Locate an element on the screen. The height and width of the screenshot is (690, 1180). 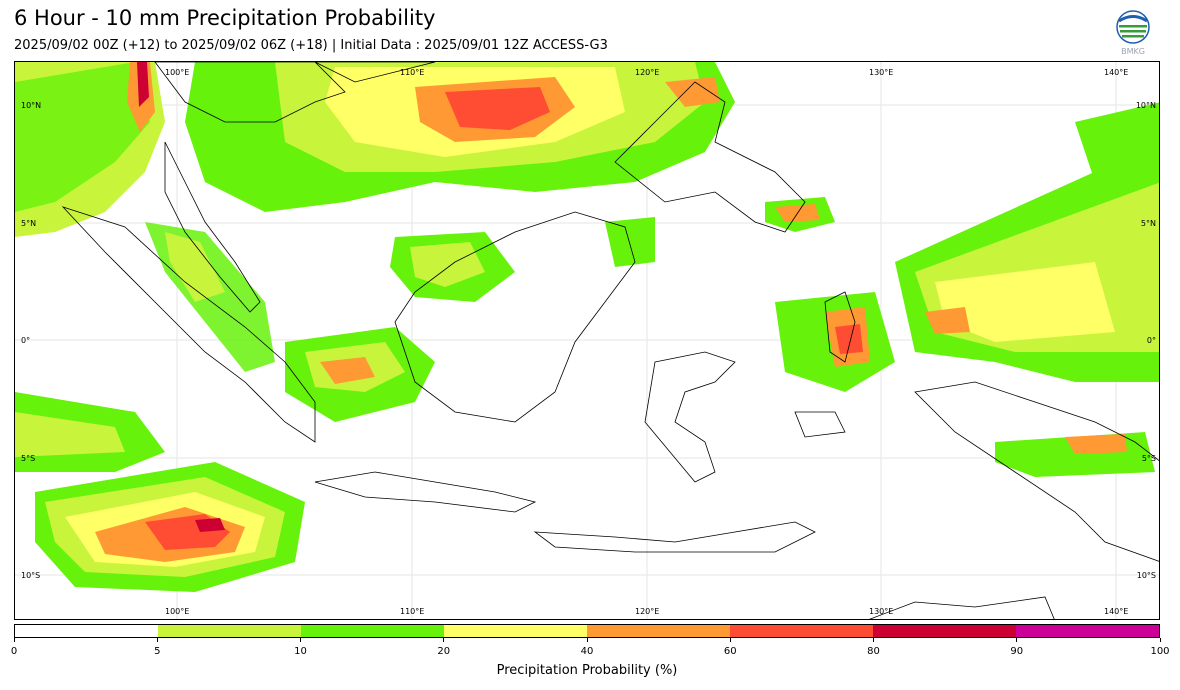
colorbar-tick-label: 90 is located at coordinates (1017, 651).